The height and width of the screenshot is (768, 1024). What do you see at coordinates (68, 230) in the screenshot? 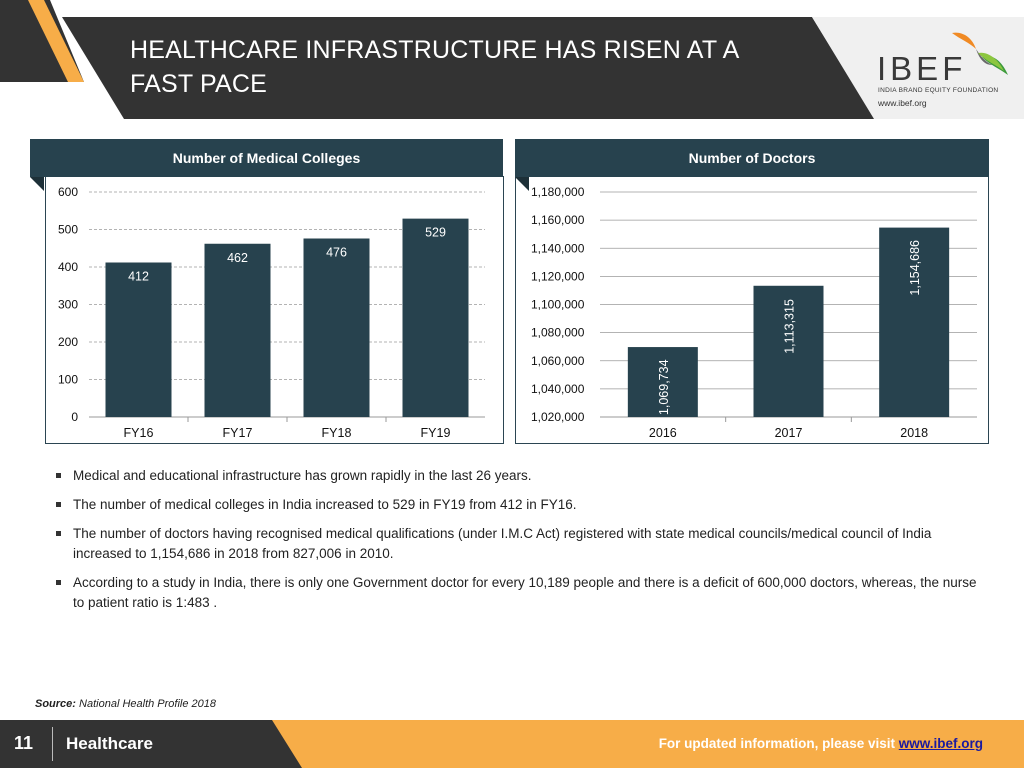
I see `y-tick-label: 500` at bounding box center [68, 230].